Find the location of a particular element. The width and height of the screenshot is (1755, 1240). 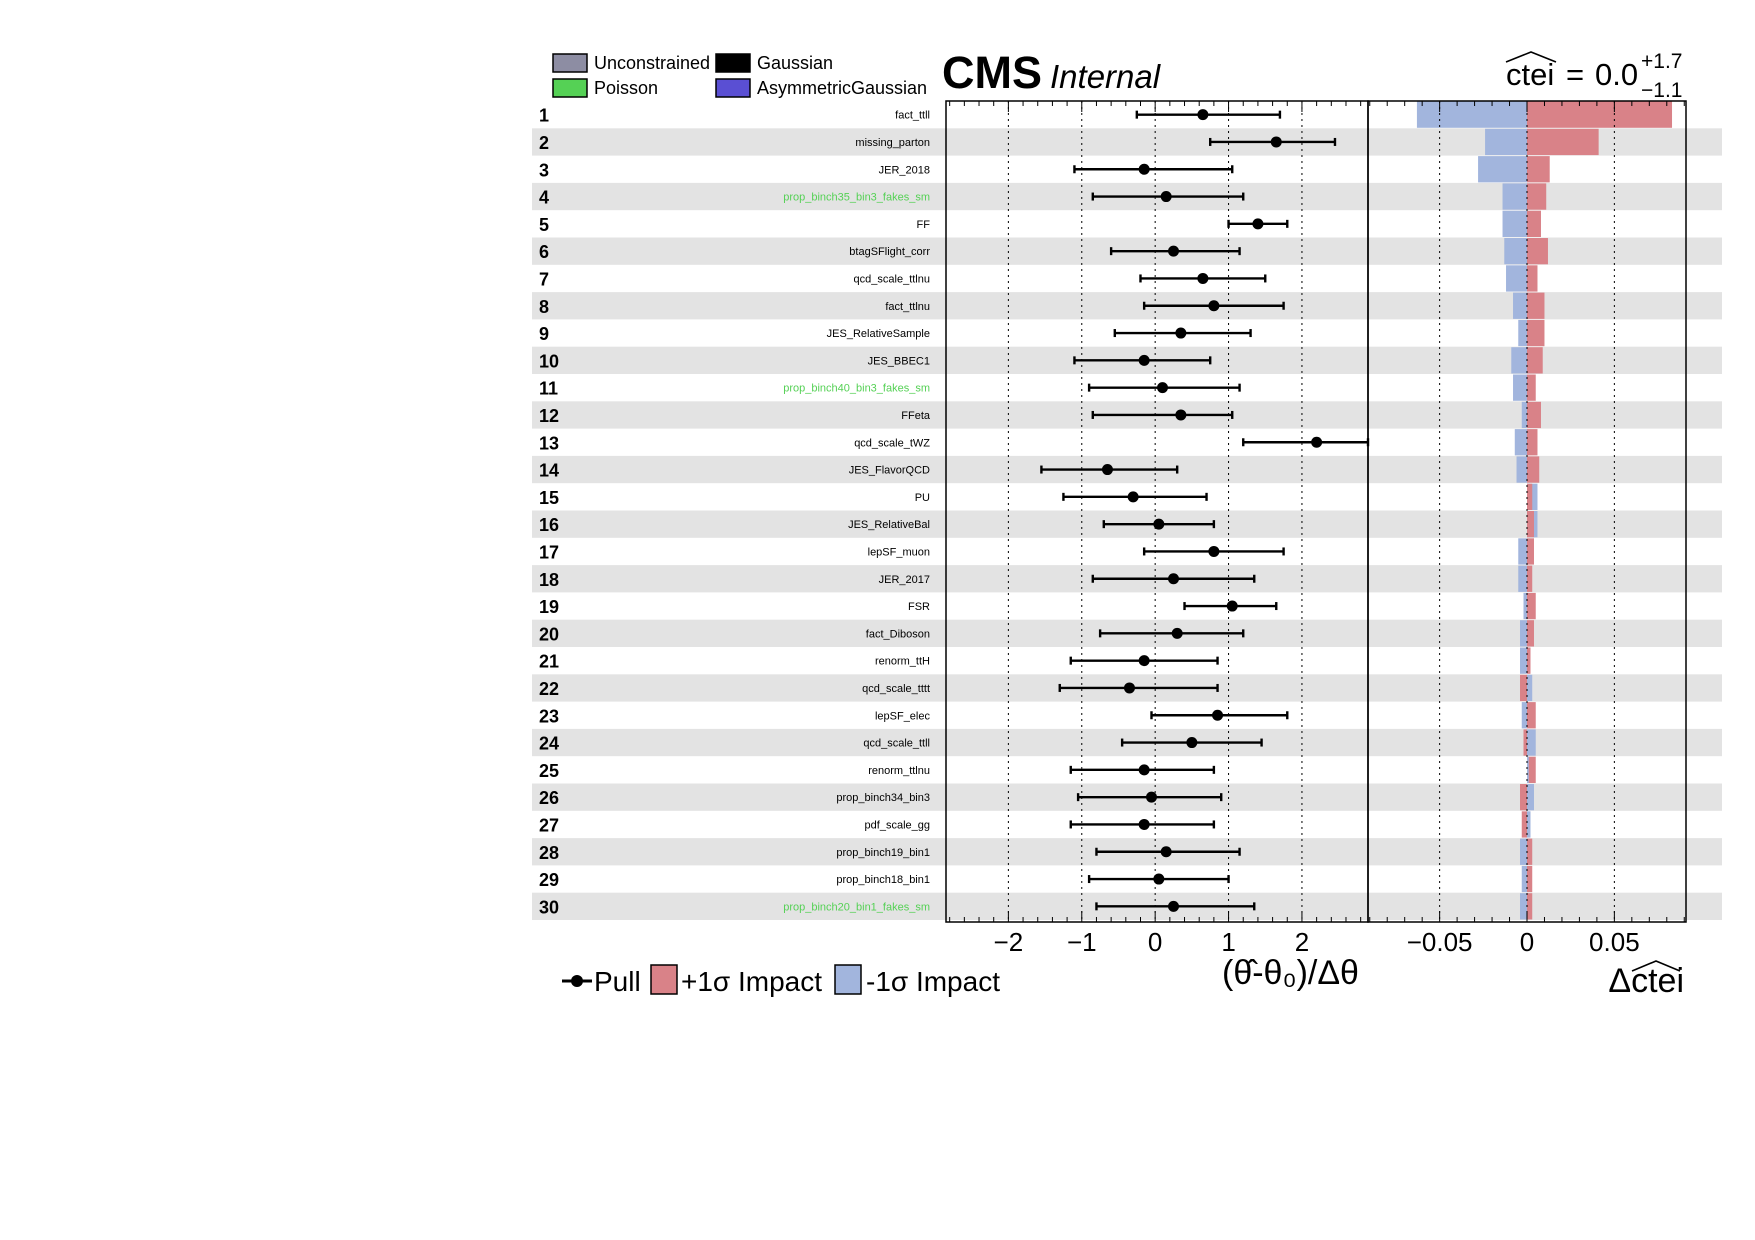

parameter-rank: 16 is located at coordinates (549, 525).